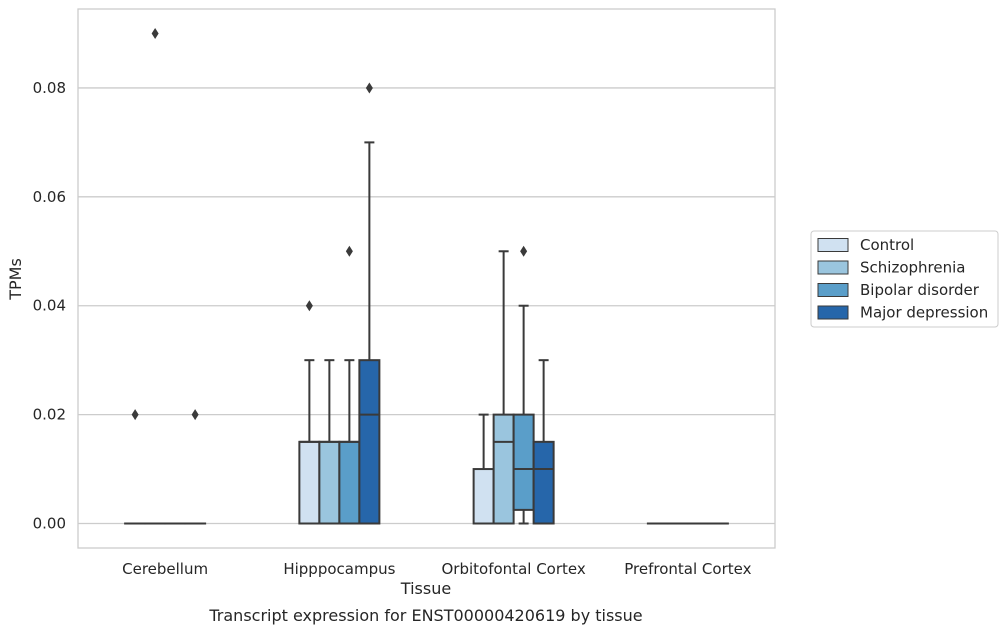 The width and height of the screenshot is (1007, 638). What do you see at coordinates (887, 245) in the screenshot?
I see `legend-label: Control` at bounding box center [887, 245].